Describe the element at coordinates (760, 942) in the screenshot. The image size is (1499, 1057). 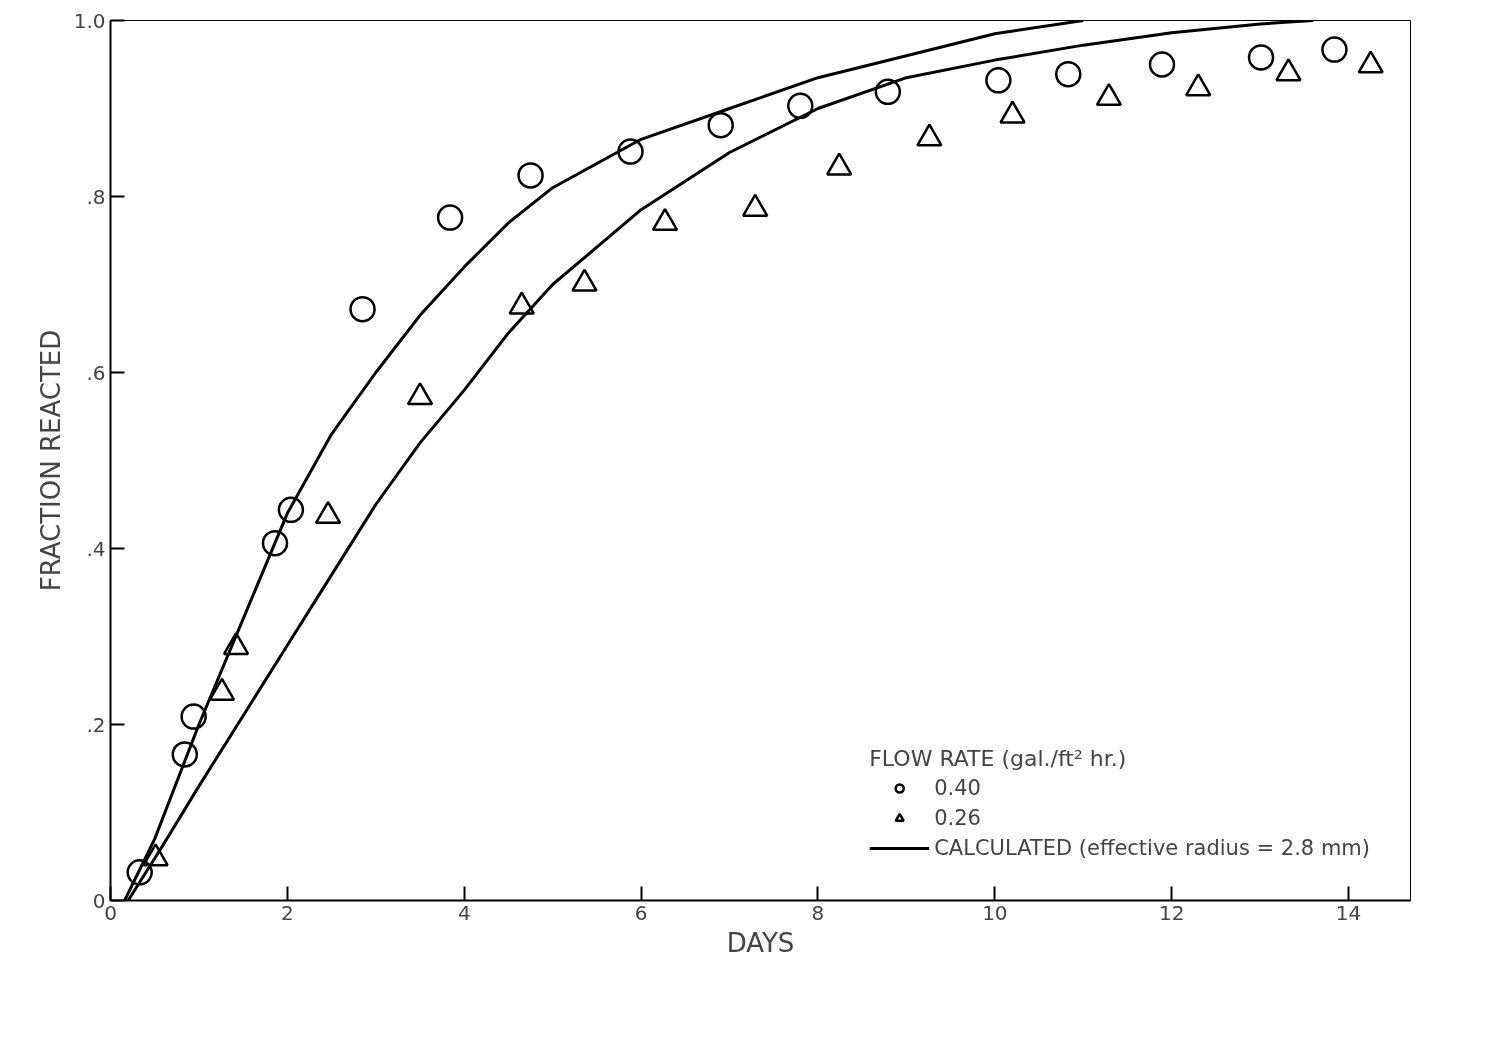
I see `x-axis-title: DAYS` at that location.